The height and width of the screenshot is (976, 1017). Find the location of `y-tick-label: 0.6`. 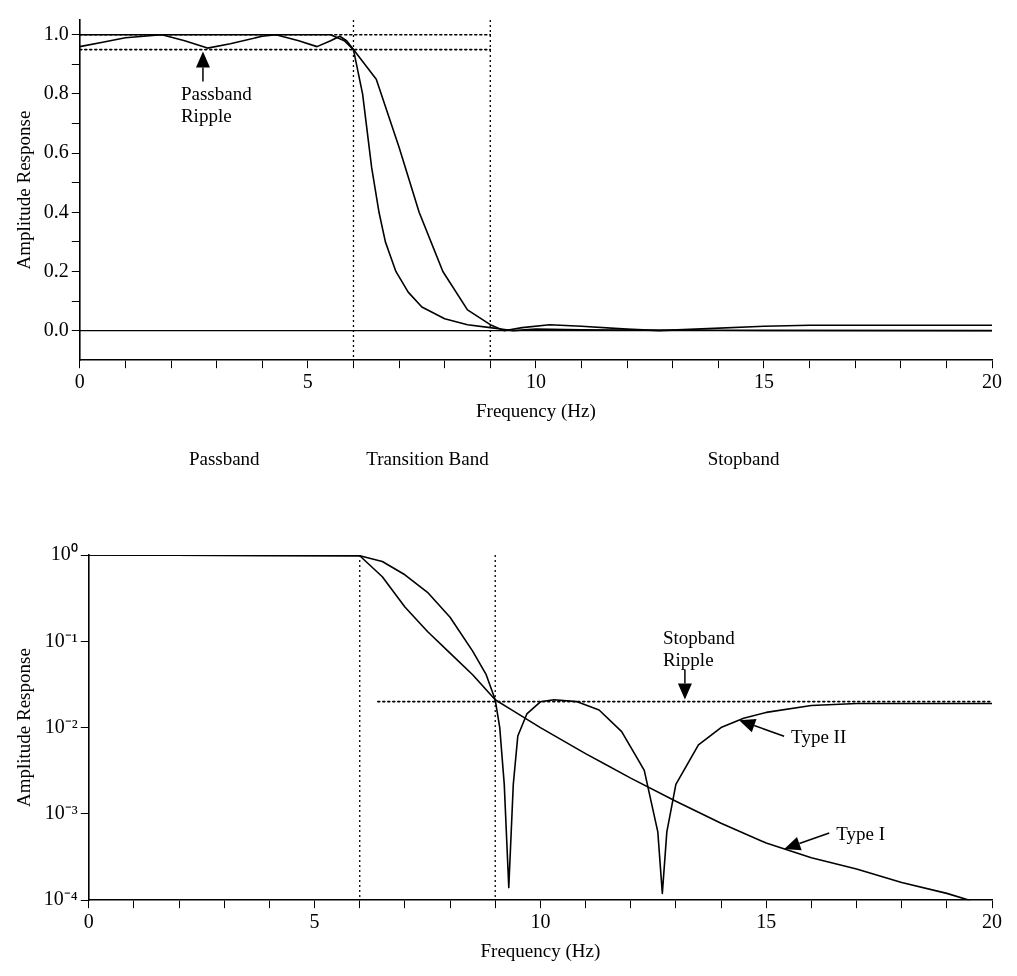

y-tick-label: 0.6 is located at coordinates (56, 151).